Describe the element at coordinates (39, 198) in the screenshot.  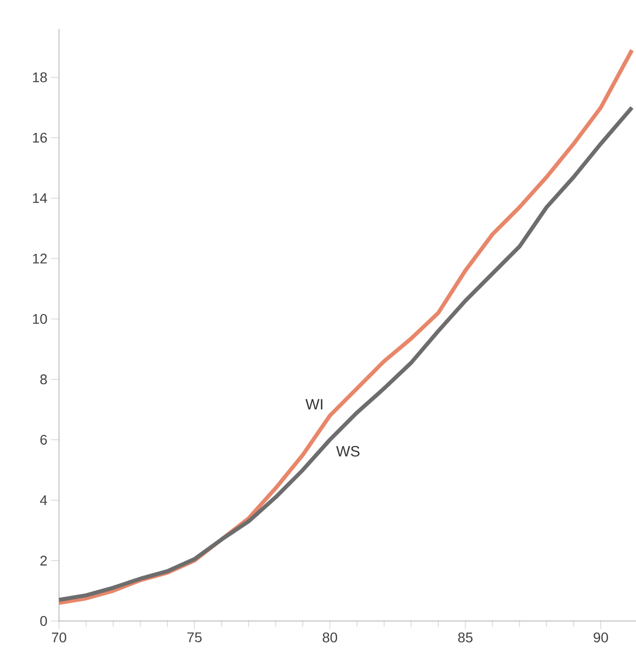
I see `y-tick-label: 14` at that location.